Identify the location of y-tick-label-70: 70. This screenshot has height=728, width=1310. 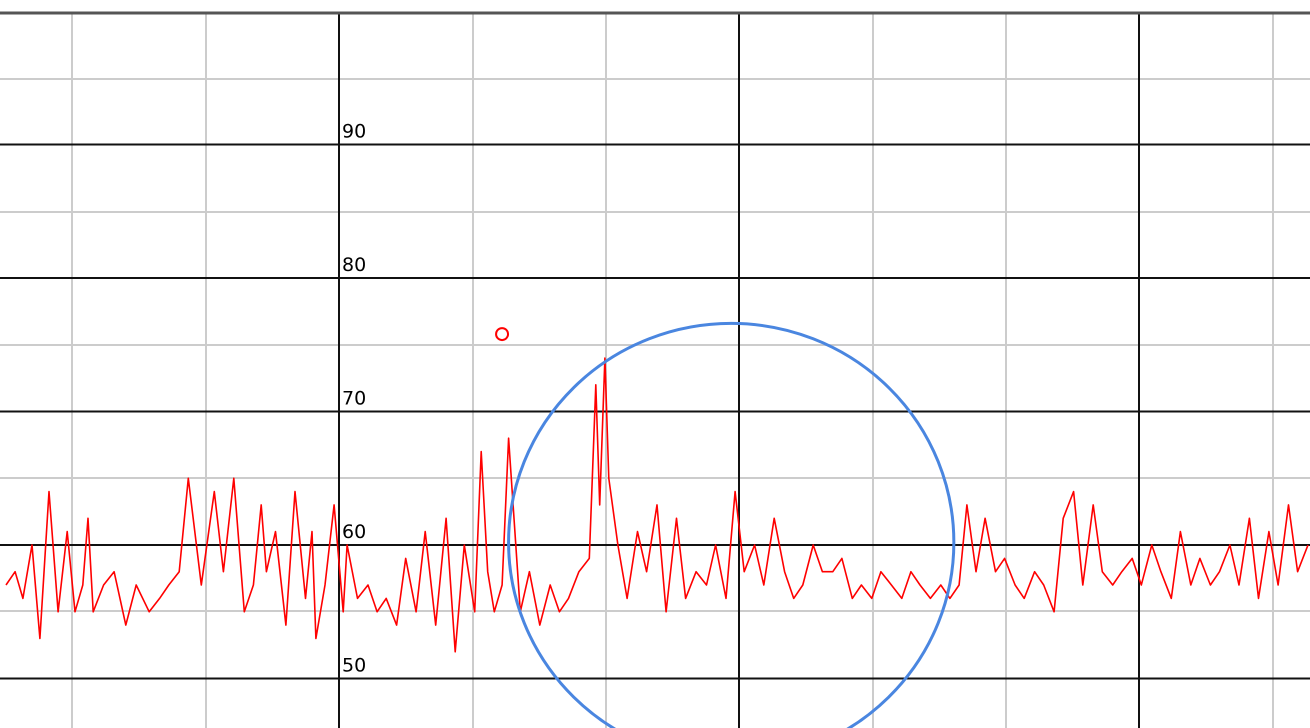
(354, 399).